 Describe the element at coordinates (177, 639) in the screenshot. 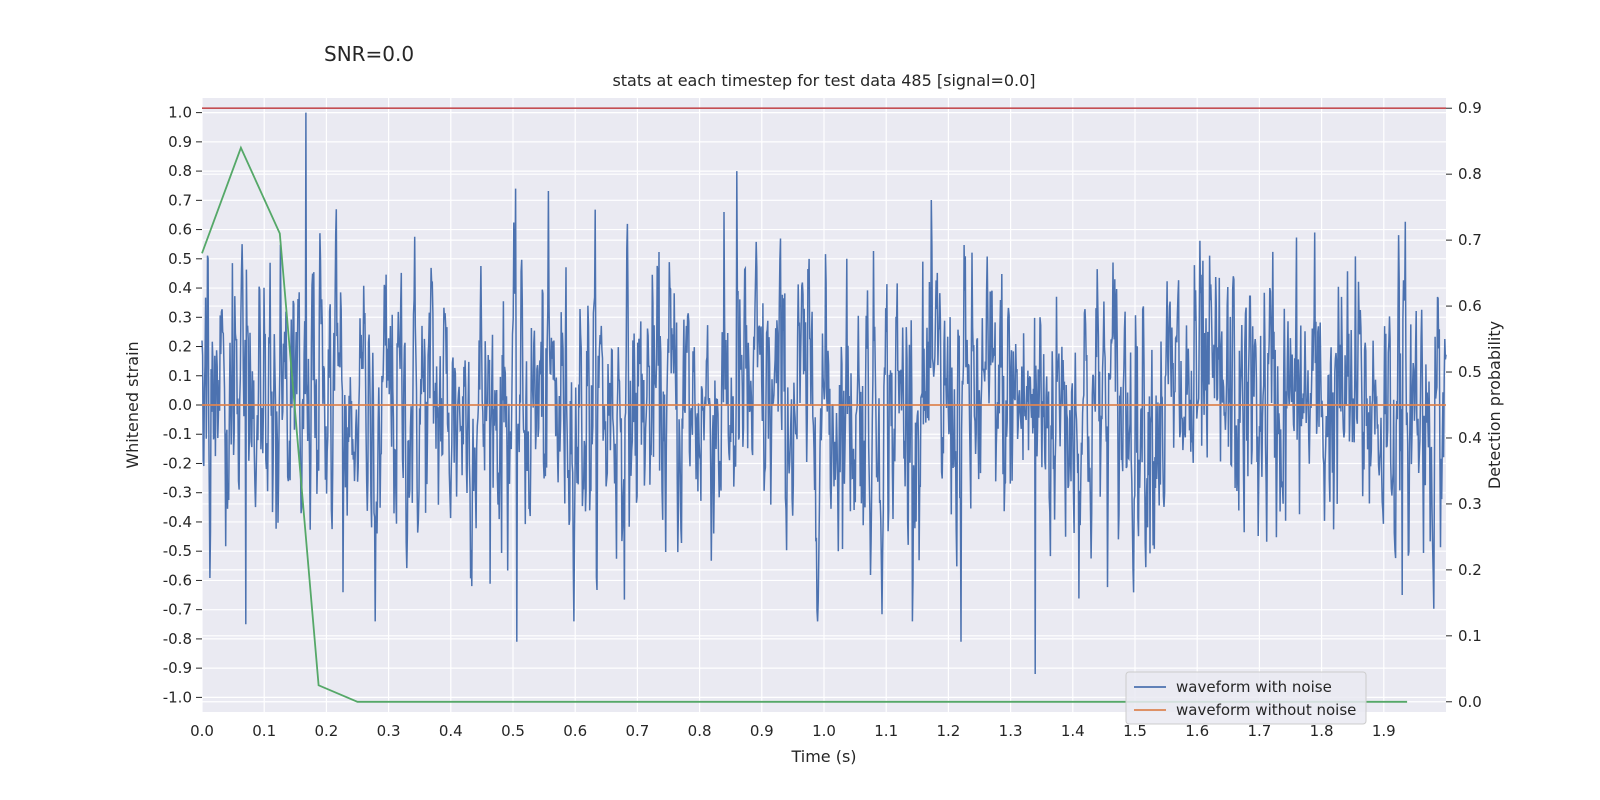

I see `y-tick-label: -0.8` at that location.